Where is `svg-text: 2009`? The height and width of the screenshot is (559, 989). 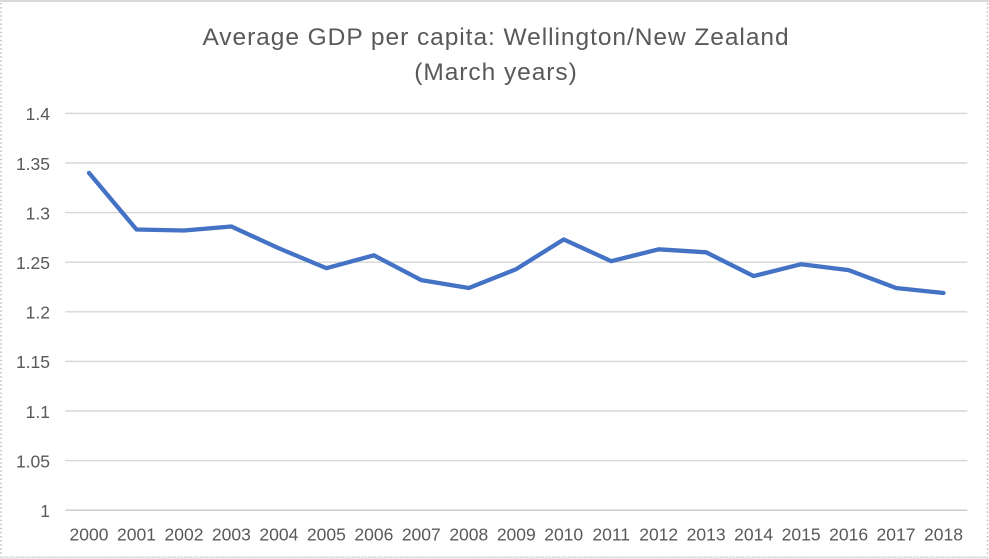 svg-text: 2009 is located at coordinates (516, 535).